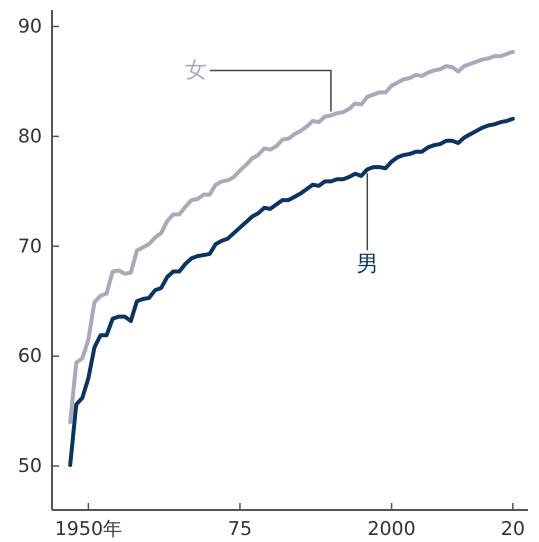 Image resolution: width=539 pixels, height=542 pixels. Describe the element at coordinates (88, 529) in the screenshot. I see `x-tick-label: 1950年` at that location.